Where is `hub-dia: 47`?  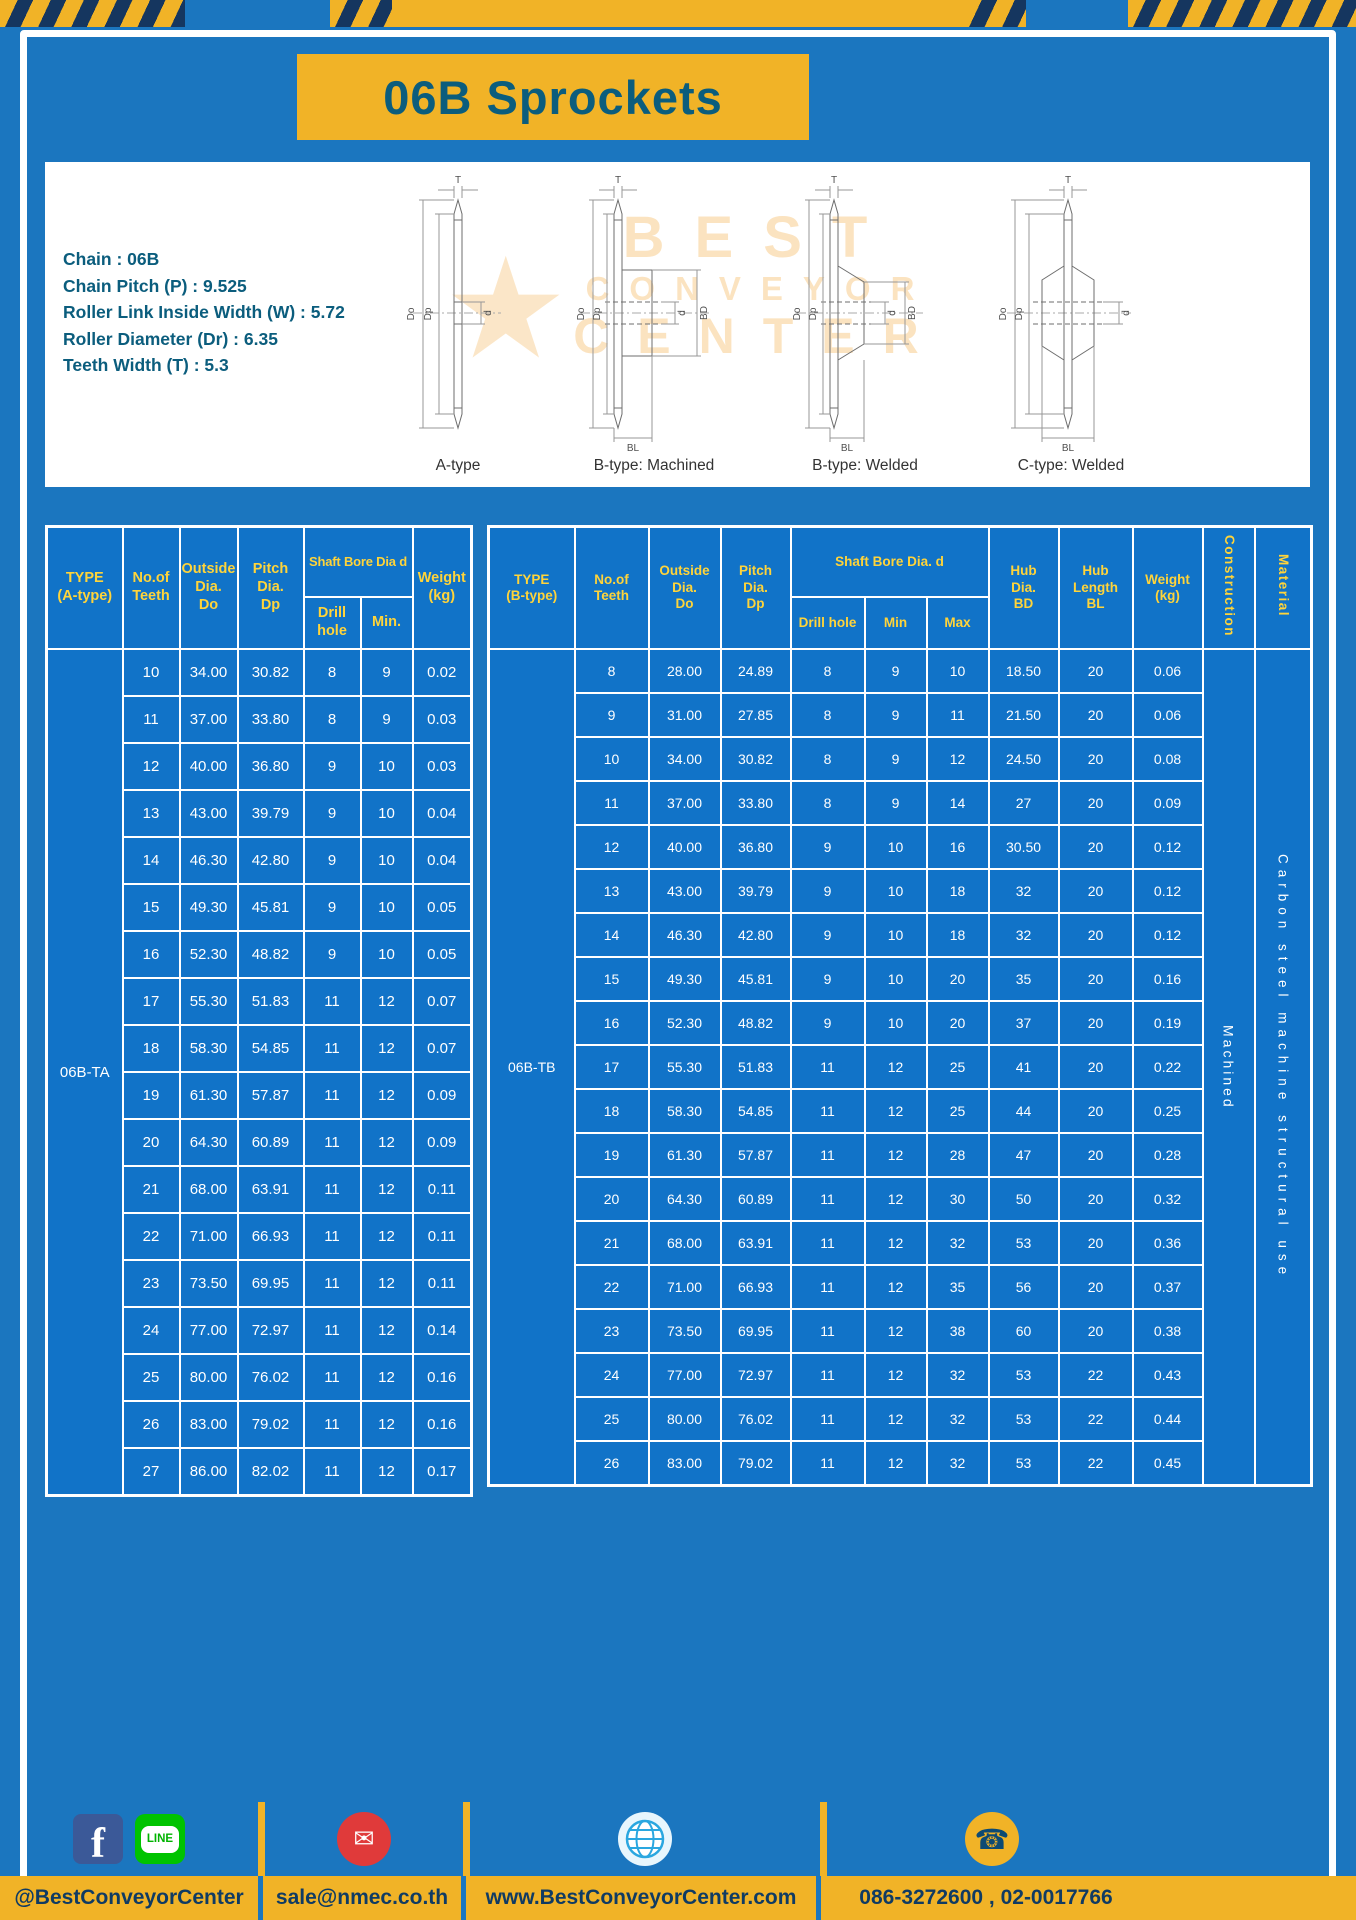
hub-dia: 47 is located at coordinates (1023, 1155).